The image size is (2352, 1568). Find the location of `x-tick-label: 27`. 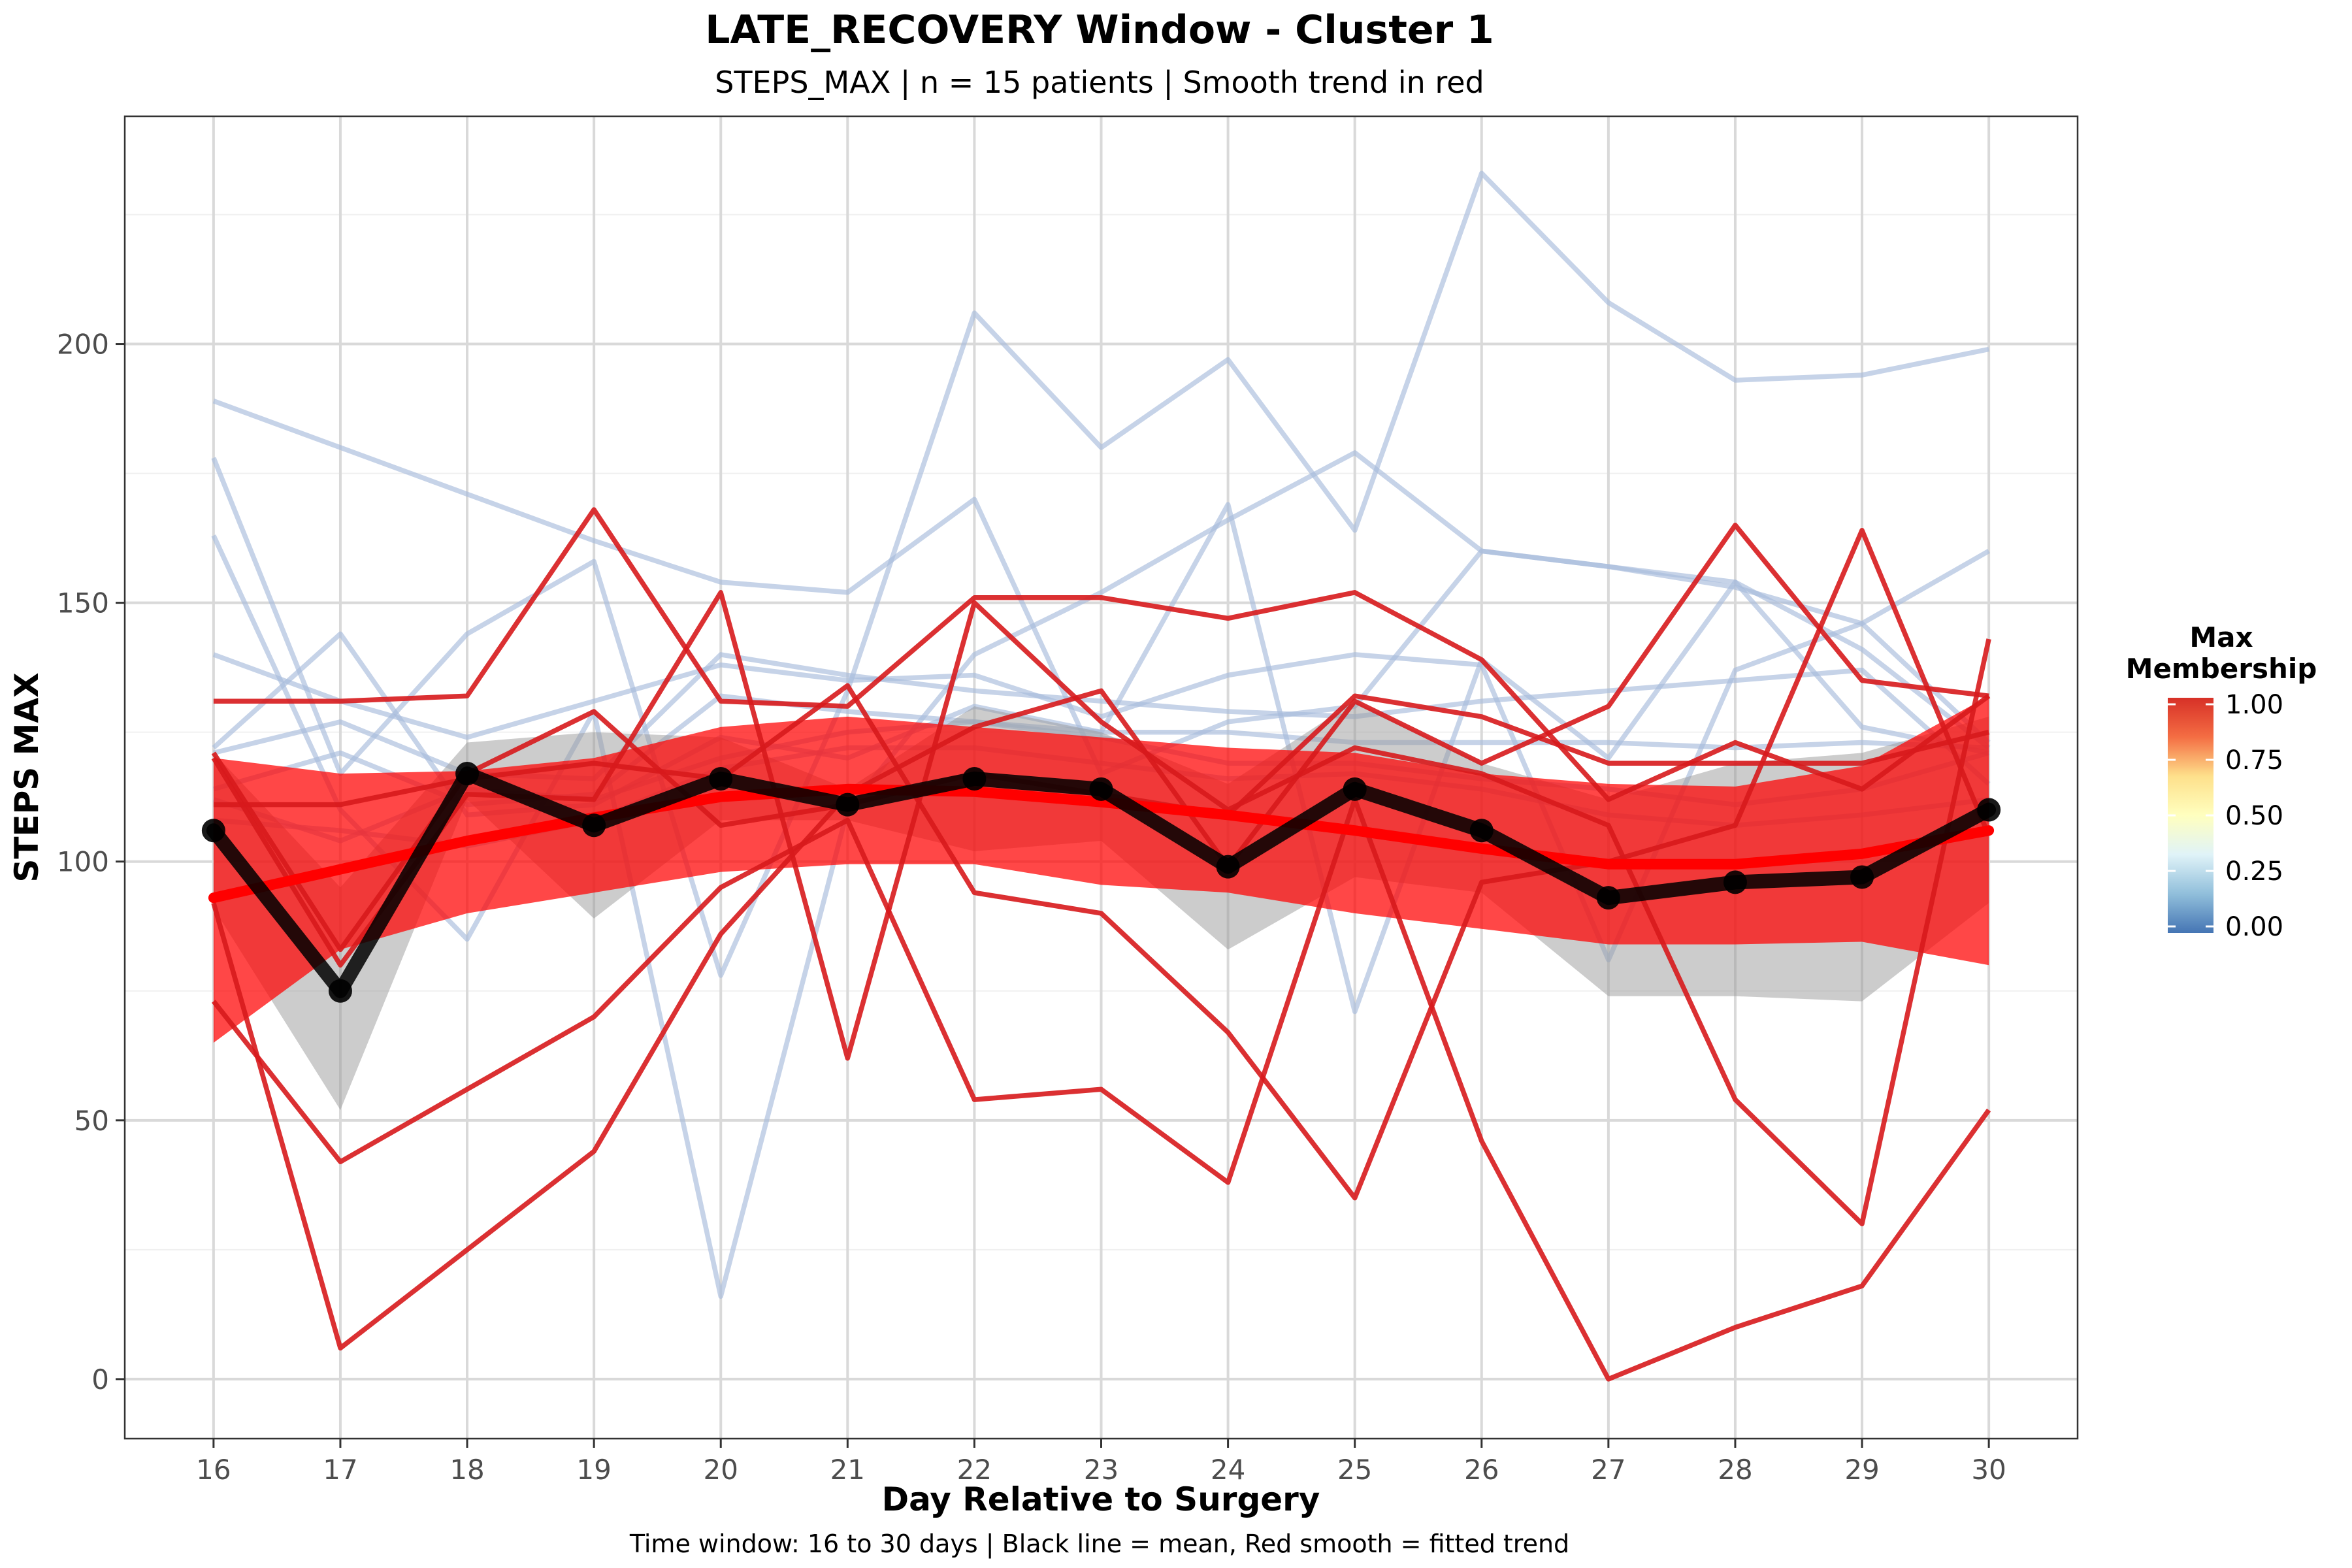

x-tick-label: 27 is located at coordinates (1608, 1470).